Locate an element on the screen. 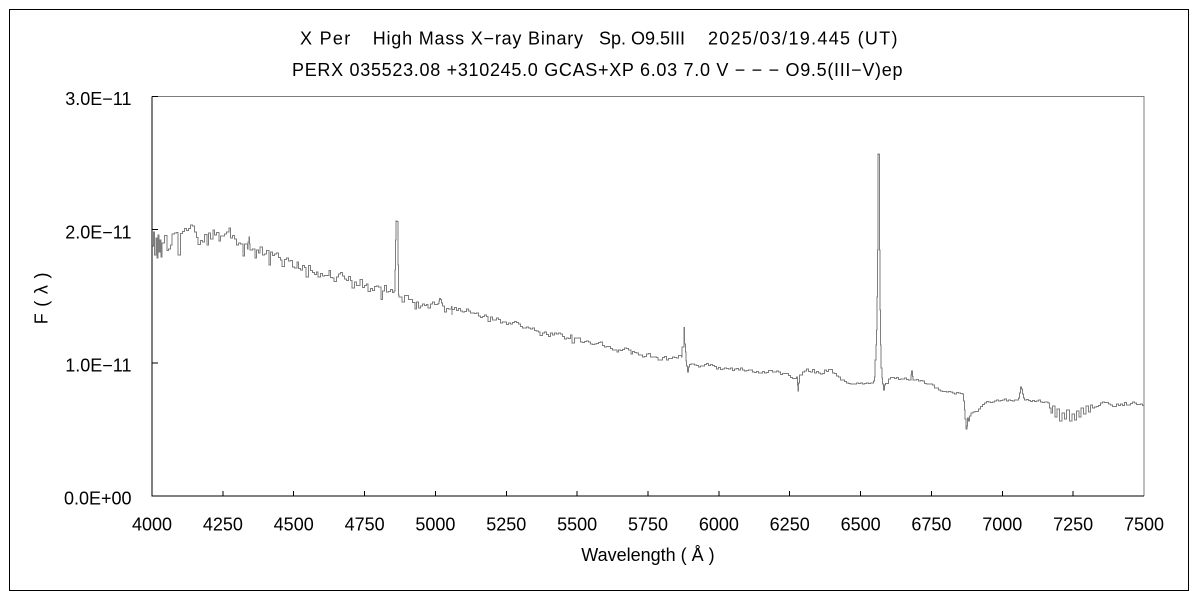 The image size is (1200, 600). svg-text: 5250 is located at coordinates (506, 525).